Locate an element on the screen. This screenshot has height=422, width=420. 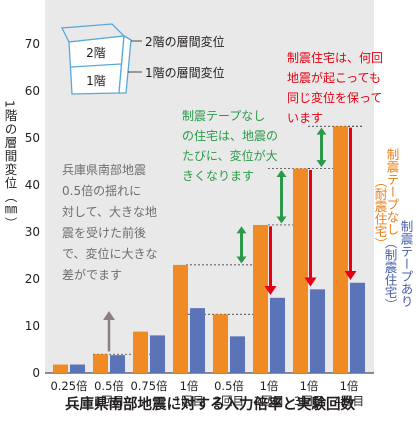
red-note-line-4: います is located at coordinates (305, 118).